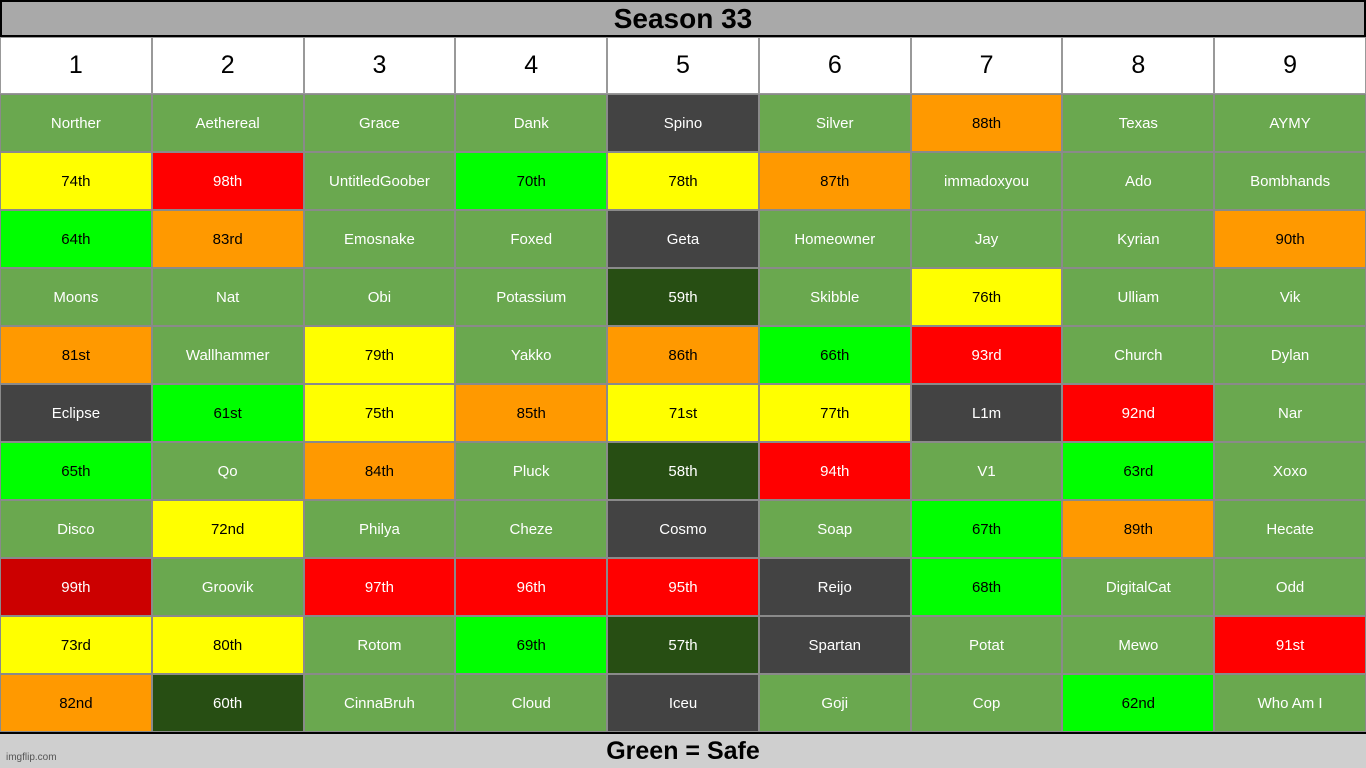 This screenshot has height=768, width=1366. I want to click on grid-cell: 67th, so click(986, 529).